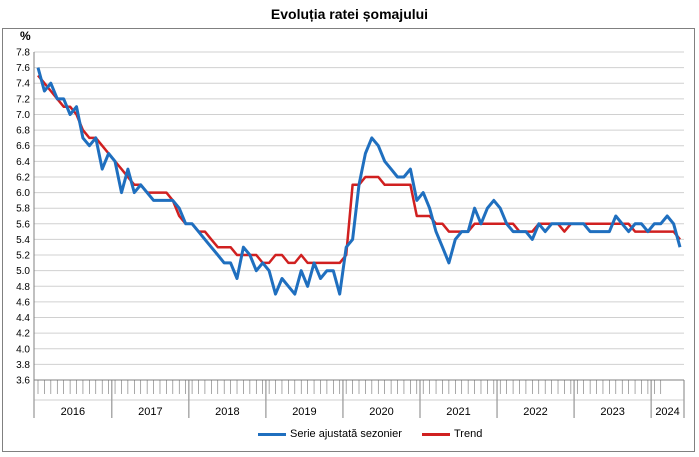  What do you see at coordinates (23, 381) in the screenshot?
I see `y-tick-label: 3.6` at bounding box center [23, 381].